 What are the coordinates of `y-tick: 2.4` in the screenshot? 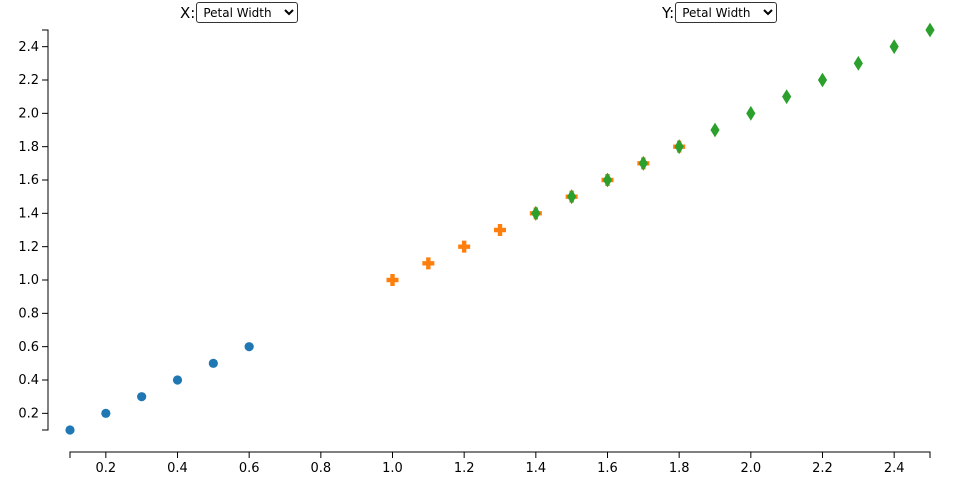 It's located at (33, 47).